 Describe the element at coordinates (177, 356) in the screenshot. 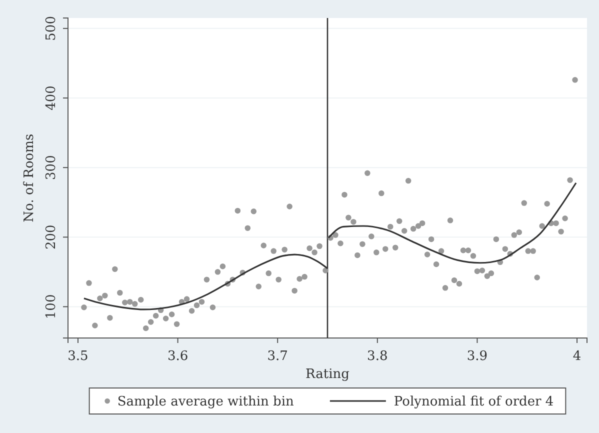

I see `x-tick-label: 3.6` at that location.